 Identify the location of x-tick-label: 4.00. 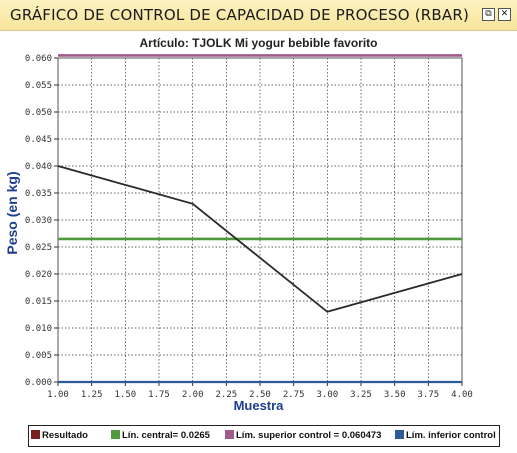
(462, 395).